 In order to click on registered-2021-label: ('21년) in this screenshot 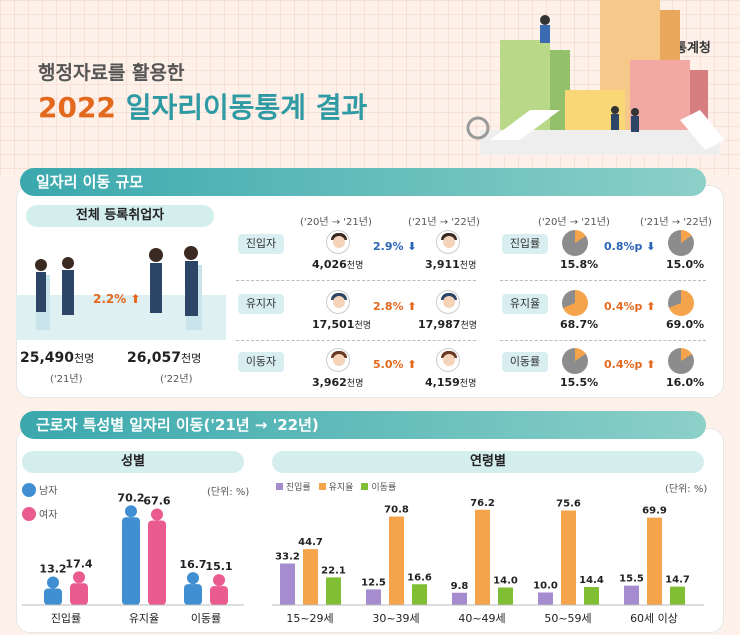, I will do `click(66, 379)`.